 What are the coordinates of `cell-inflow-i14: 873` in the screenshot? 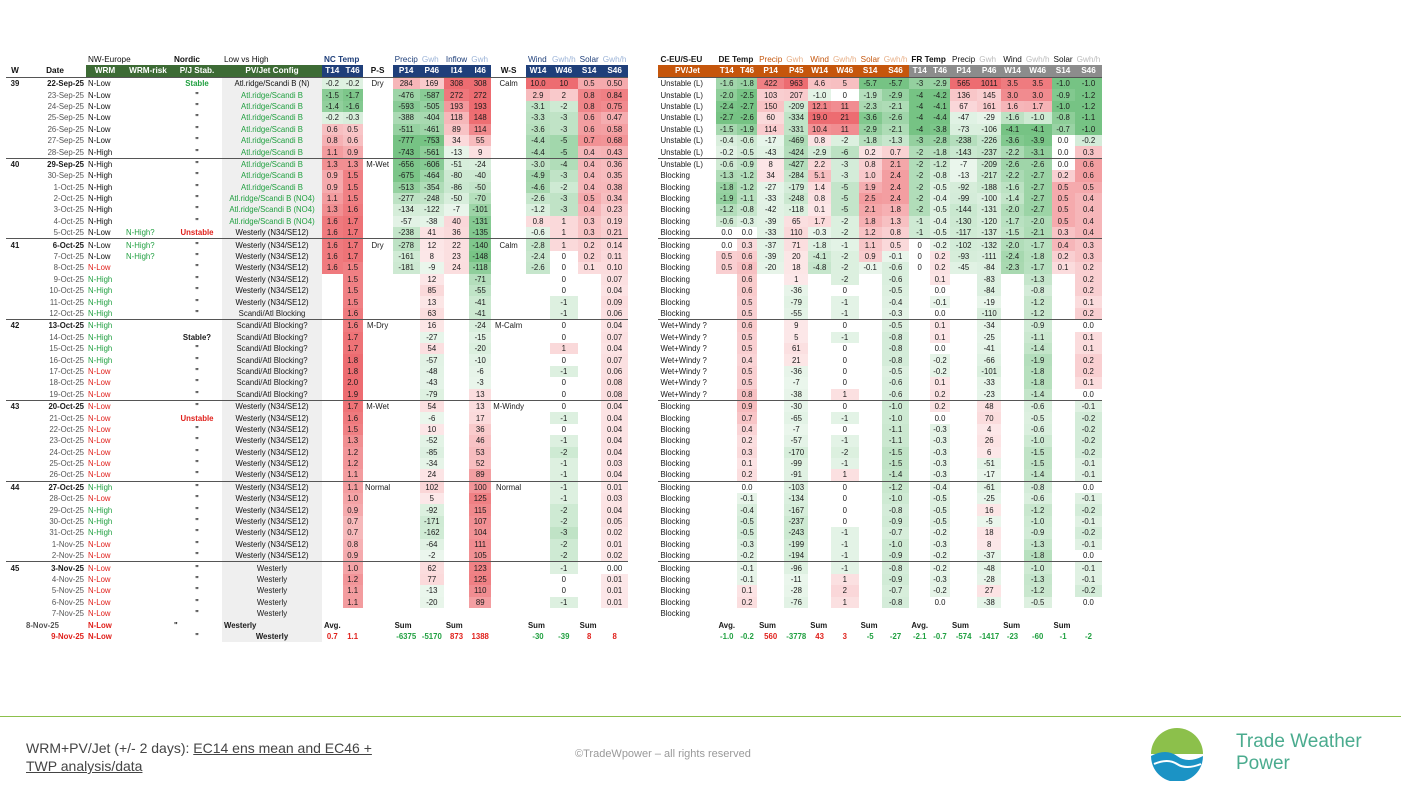 It's located at (457, 636).